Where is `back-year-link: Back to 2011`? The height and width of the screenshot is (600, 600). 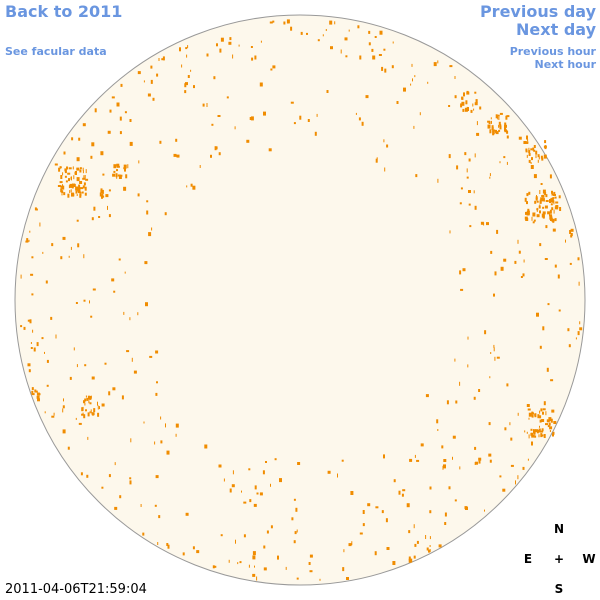 back-year-link: Back to 2011 is located at coordinates (64, 11).